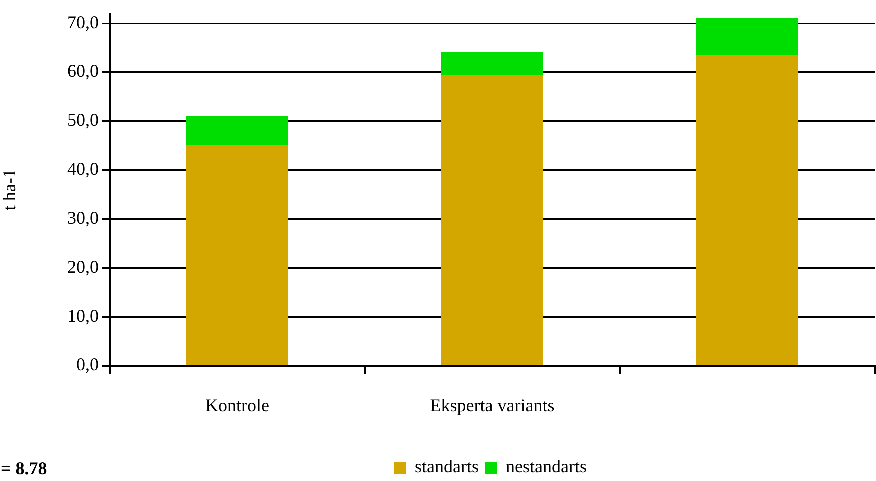 This screenshot has height=481, width=876. Describe the element at coordinates (83, 266) in the screenshot. I see `y-tick-label: 20,0` at that location.